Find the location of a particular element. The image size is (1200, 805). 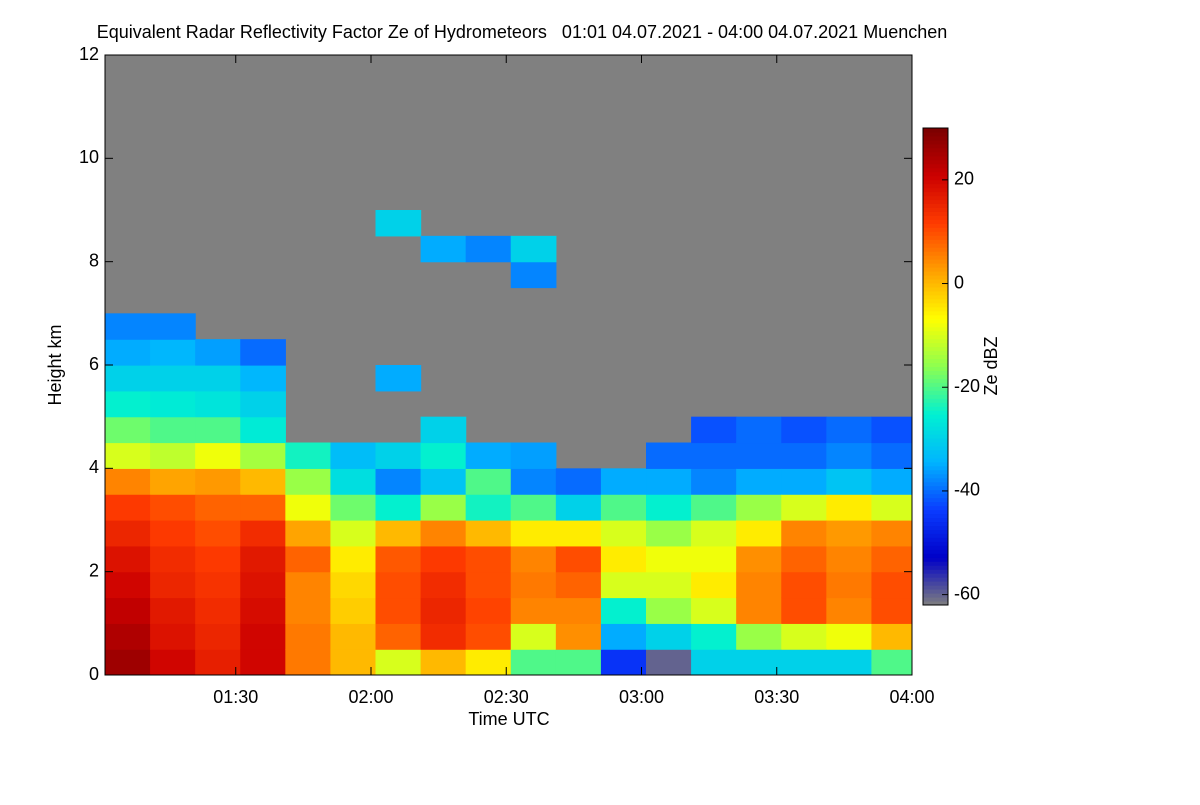

colorbar-tick-label: -60 is located at coordinates (967, 593).